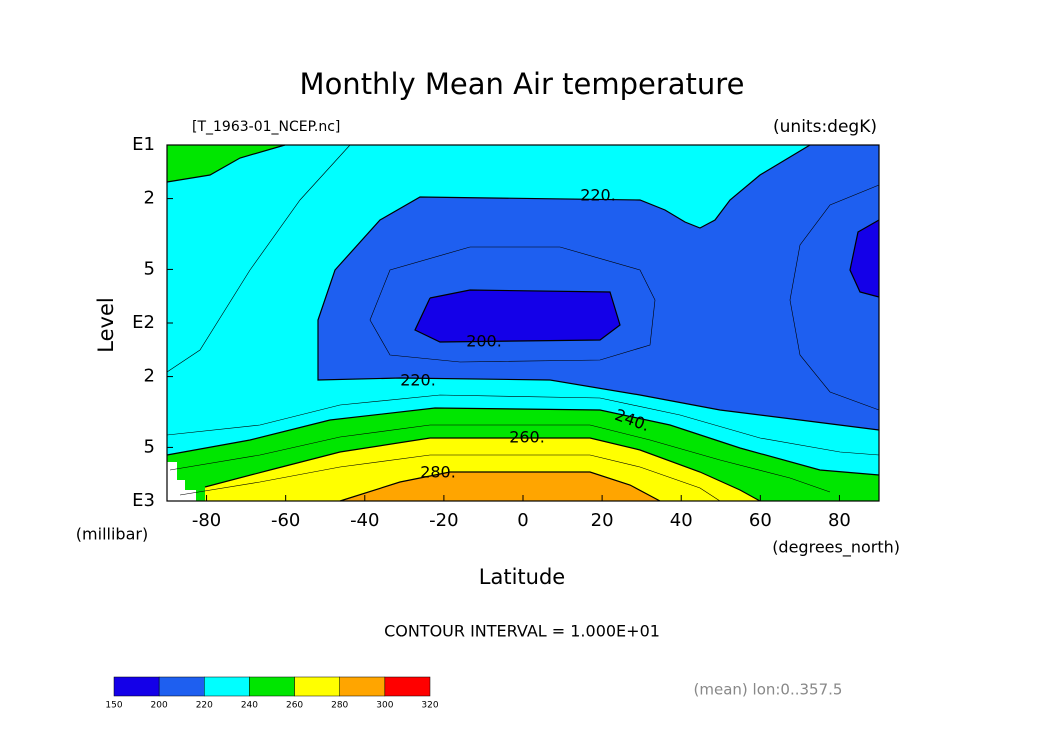  What do you see at coordinates (839, 520) in the screenshot?
I see `x-tick-label: 80` at bounding box center [839, 520].